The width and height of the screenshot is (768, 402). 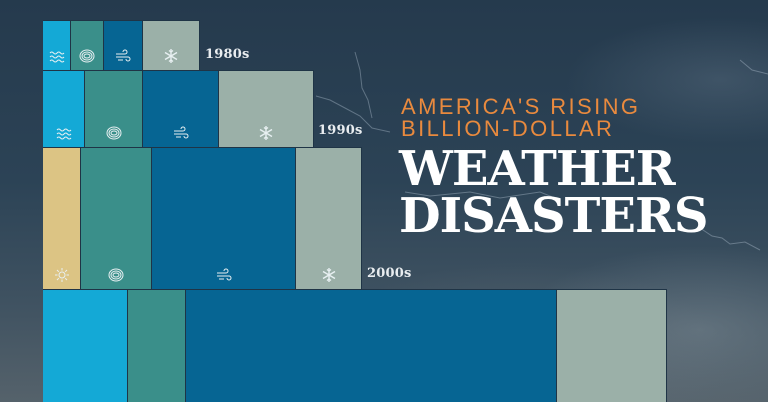 What do you see at coordinates (62, 275) in the screenshot?
I see `sun-icon` at bounding box center [62, 275].